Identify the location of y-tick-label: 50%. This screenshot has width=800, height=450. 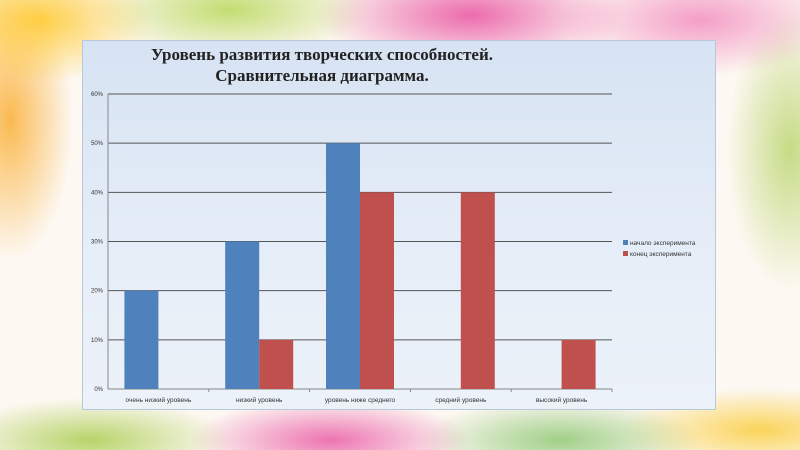
(97, 144).